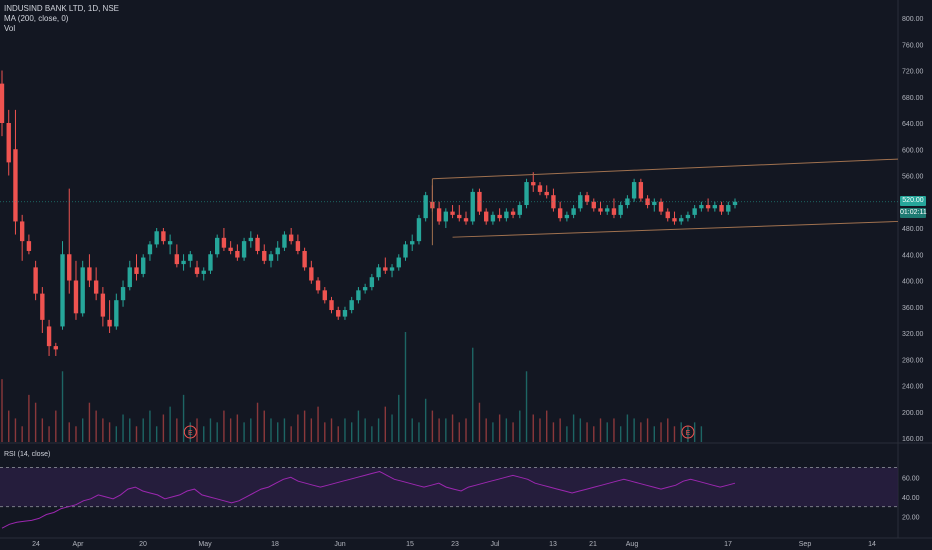 The width and height of the screenshot is (932, 550). What do you see at coordinates (913, 213) in the screenshot?
I see `bar-countdown-tag: 01:02:11` at bounding box center [913, 213].